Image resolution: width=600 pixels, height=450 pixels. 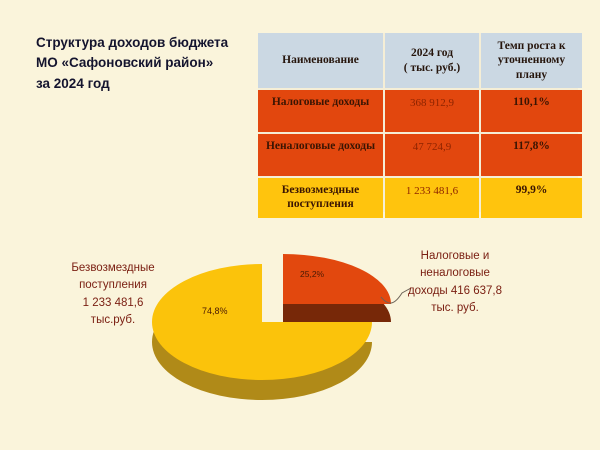 What do you see at coordinates (432, 60) in the screenshot?
I see `table-header-year: 2024 год ( тыс. руб.)` at bounding box center [432, 60].